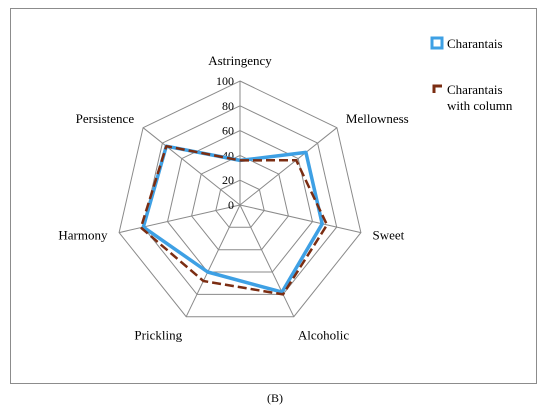 The width and height of the screenshot is (550, 411). Describe the element at coordinates (228, 131) in the screenshot. I see `tick-label: 60` at that location.